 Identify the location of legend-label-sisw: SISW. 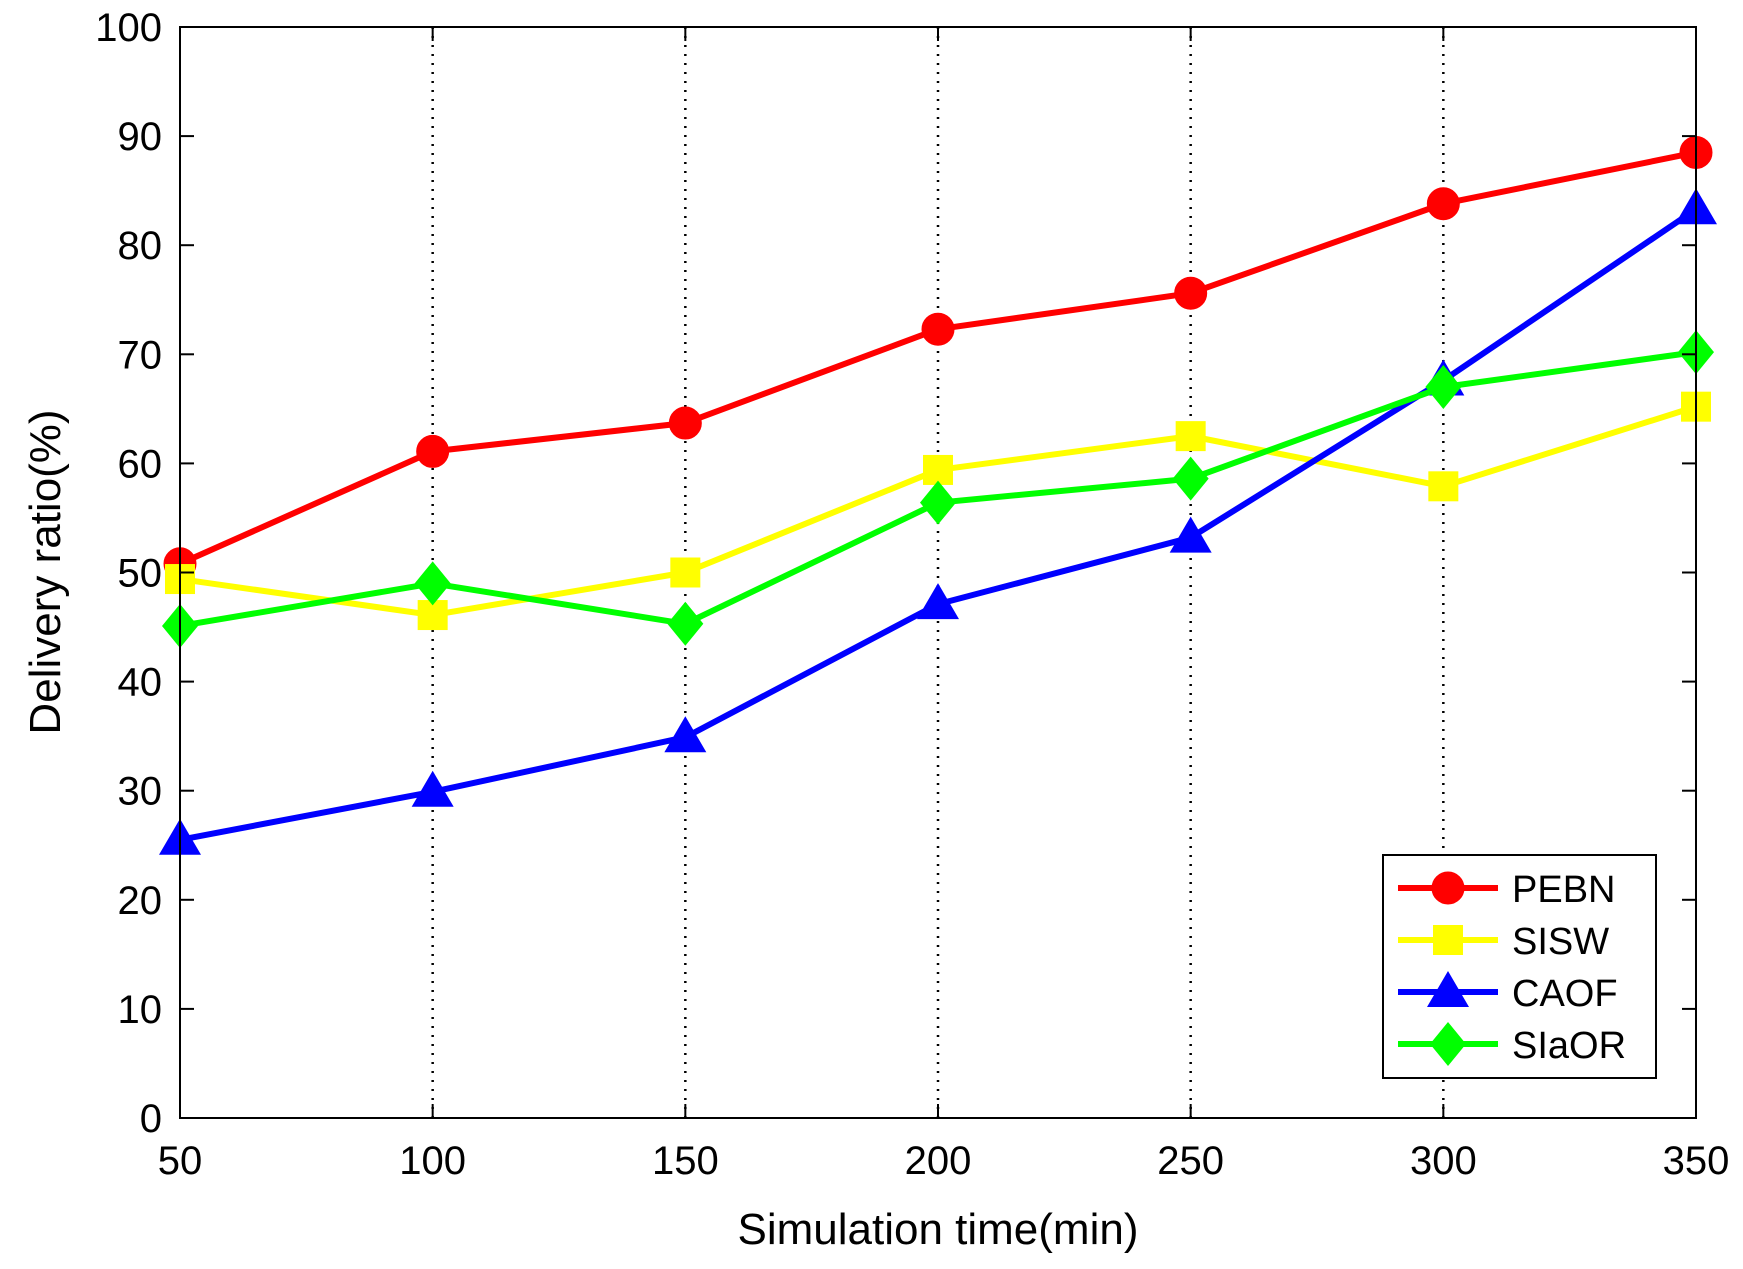
(1560, 942).